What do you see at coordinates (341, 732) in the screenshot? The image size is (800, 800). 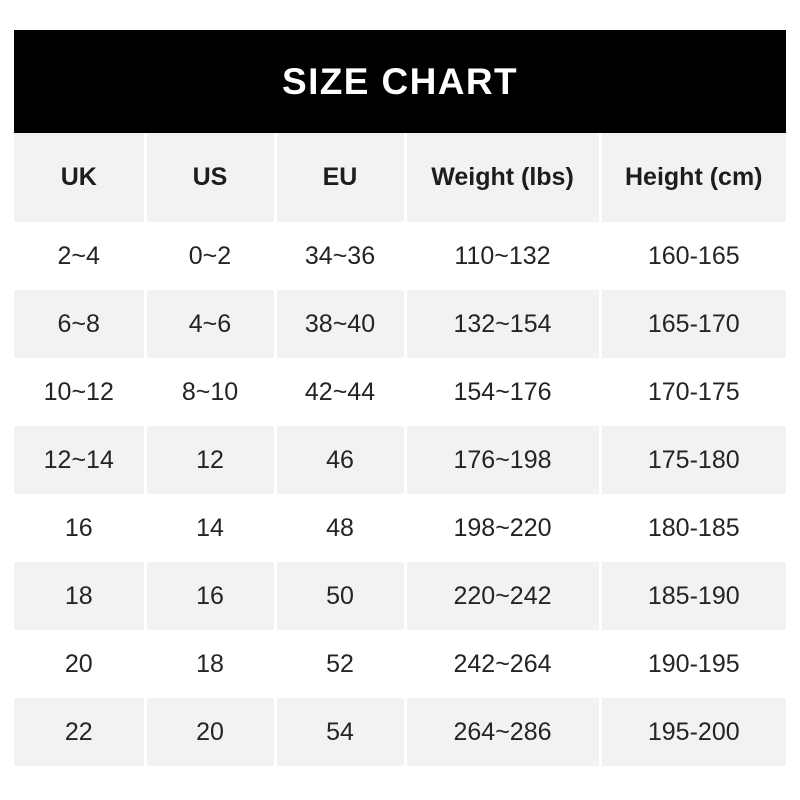 I see `cell-eu: 54` at bounding box center [341, 732].